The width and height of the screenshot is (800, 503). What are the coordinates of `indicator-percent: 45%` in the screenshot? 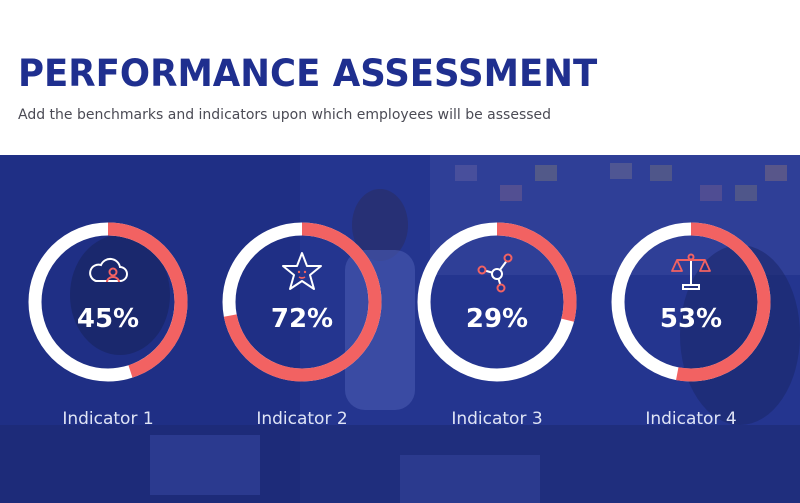 It's located at (108, 319).